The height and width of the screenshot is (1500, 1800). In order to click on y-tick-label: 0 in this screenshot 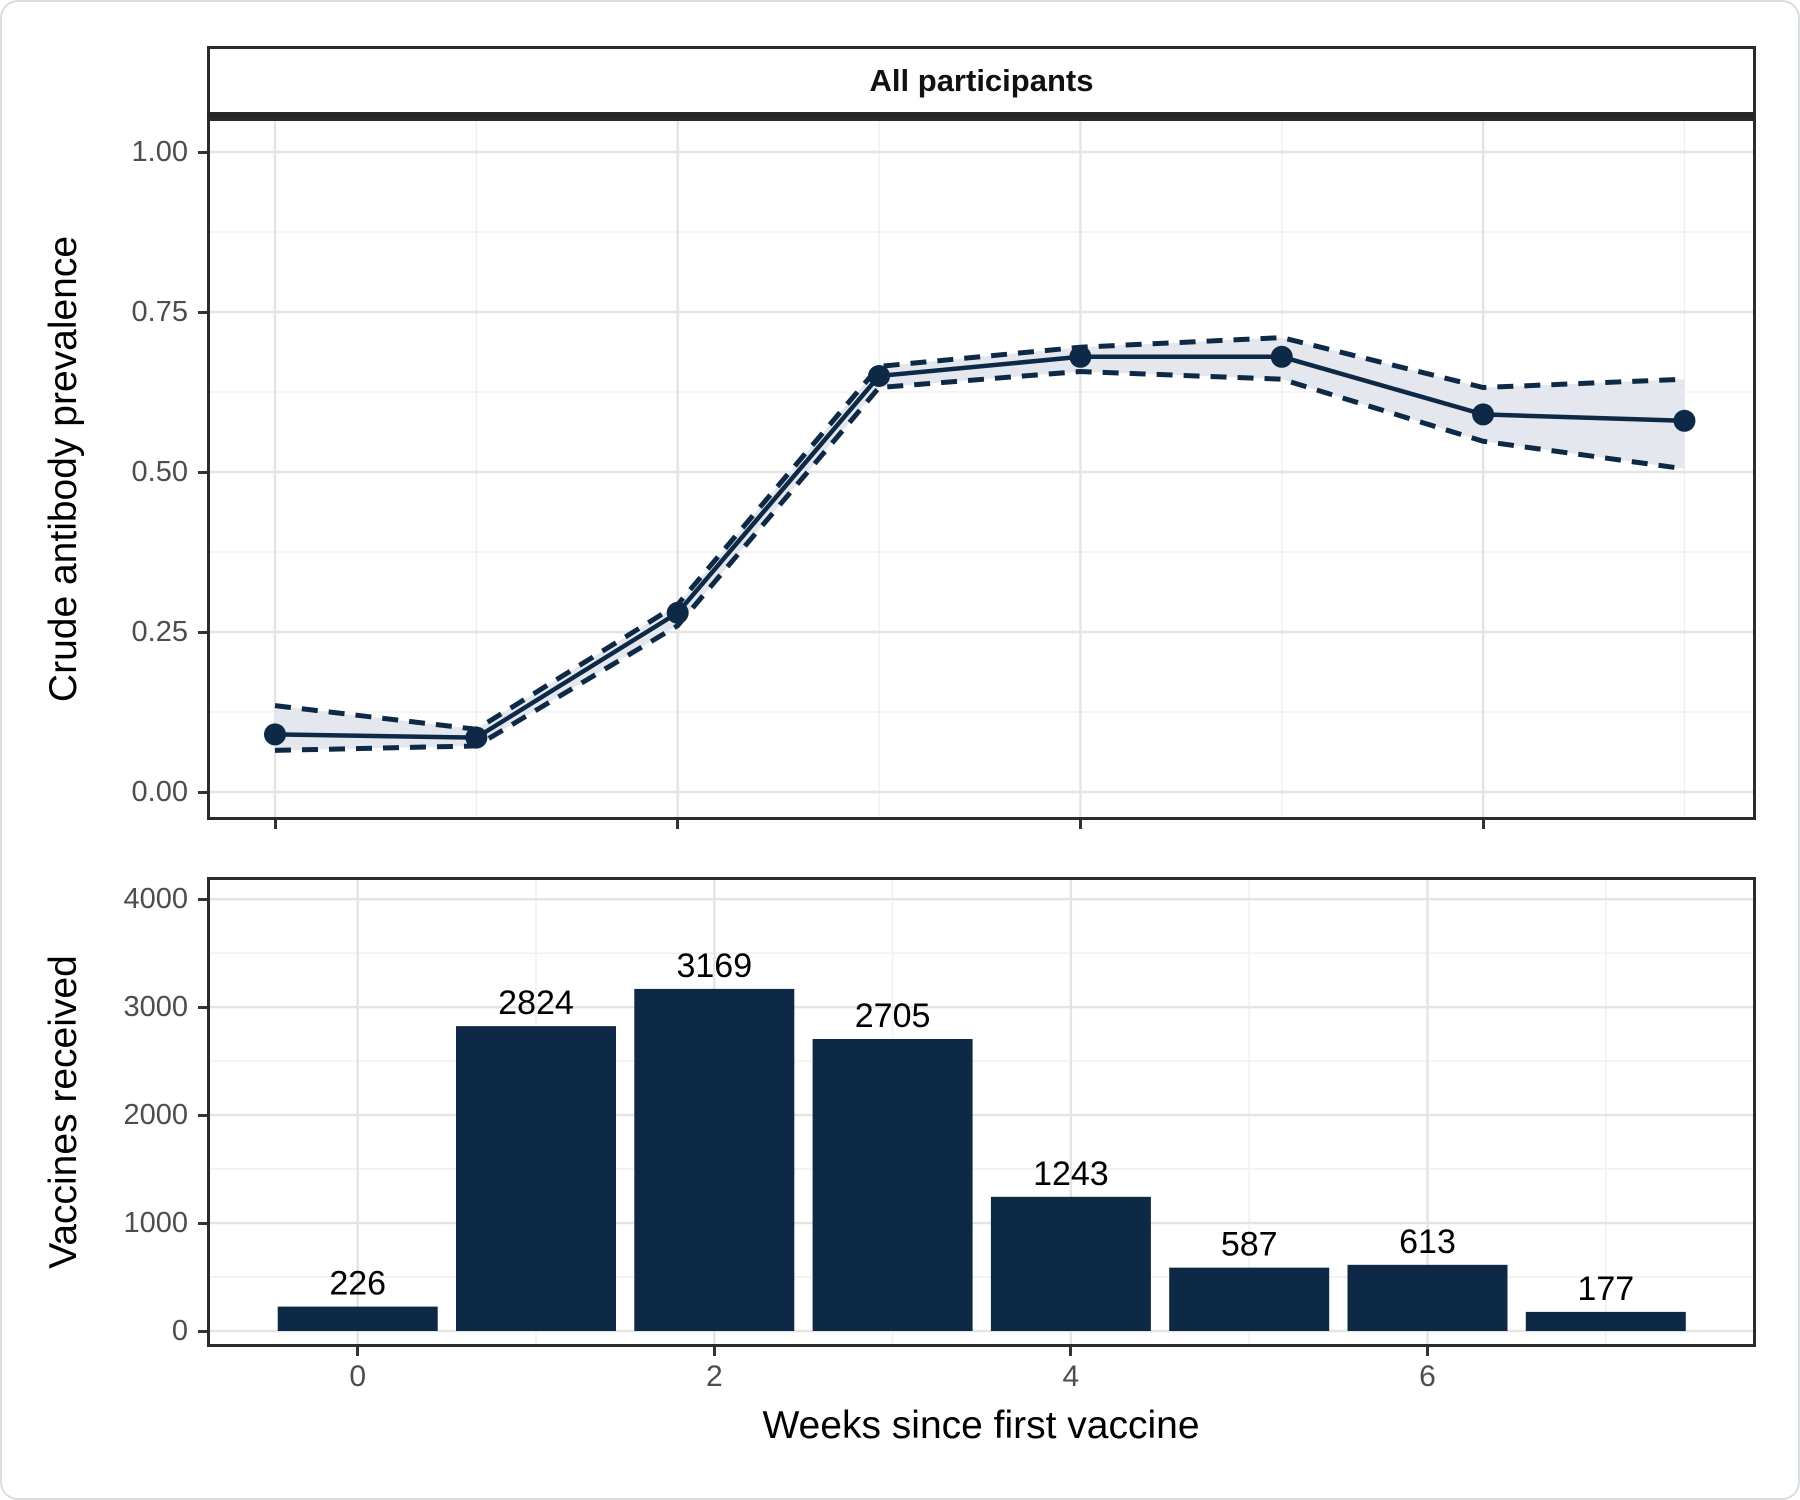, I will do `click(179, 1330)`.